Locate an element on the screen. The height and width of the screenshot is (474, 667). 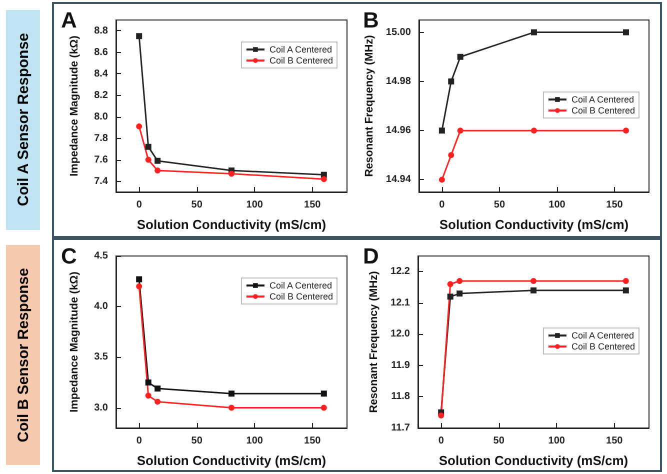
y-tick-label: 12.0 is located at coordinates (400, 334).